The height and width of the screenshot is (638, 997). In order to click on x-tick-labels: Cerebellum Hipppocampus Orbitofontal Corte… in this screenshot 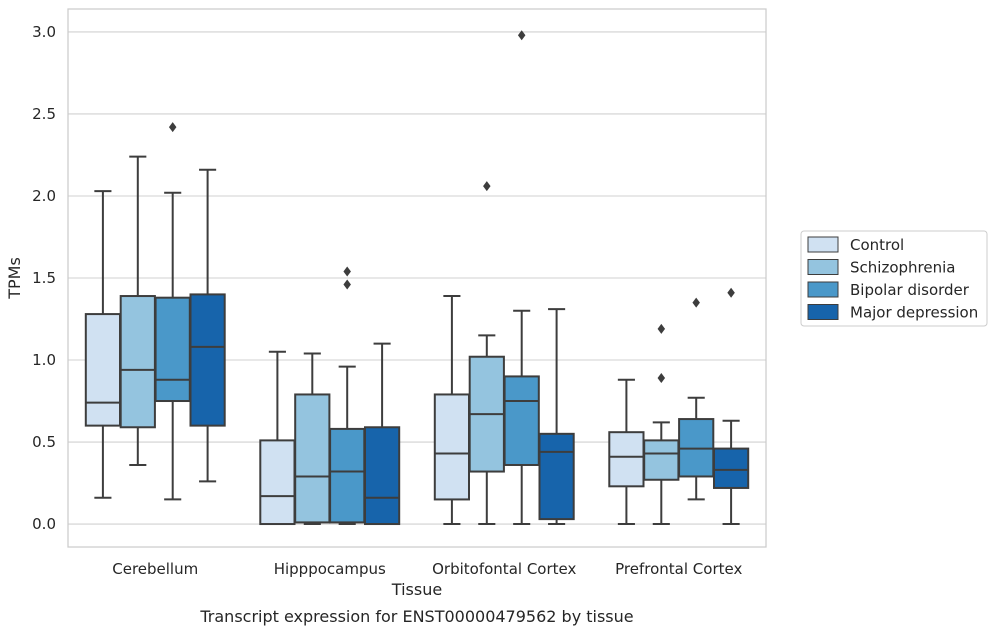, I will do `click(427, 569)`.